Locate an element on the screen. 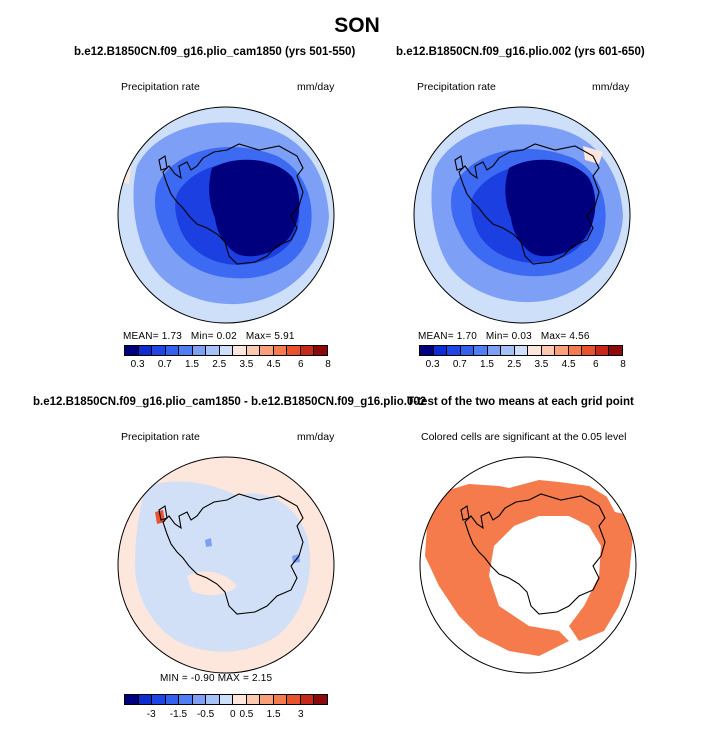 This screenshot has height=751, width=714. colorbar-tick-label: -0.5 is located at coordinates (205, 714).